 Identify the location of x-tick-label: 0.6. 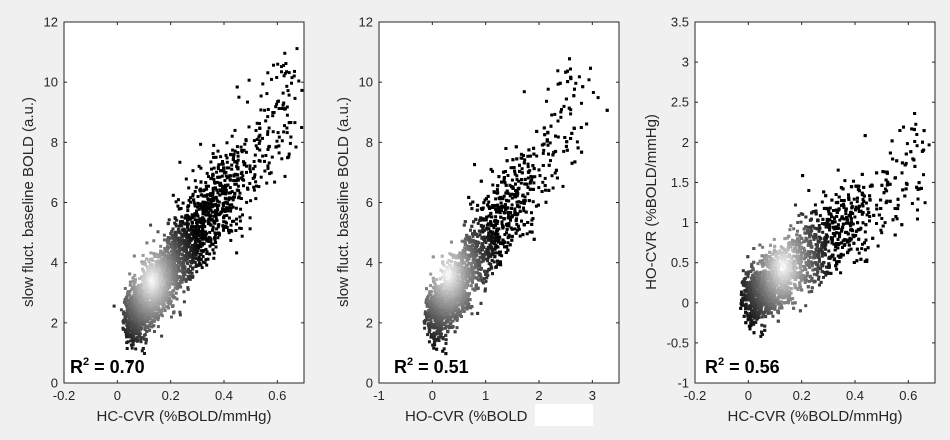
(277, 395).